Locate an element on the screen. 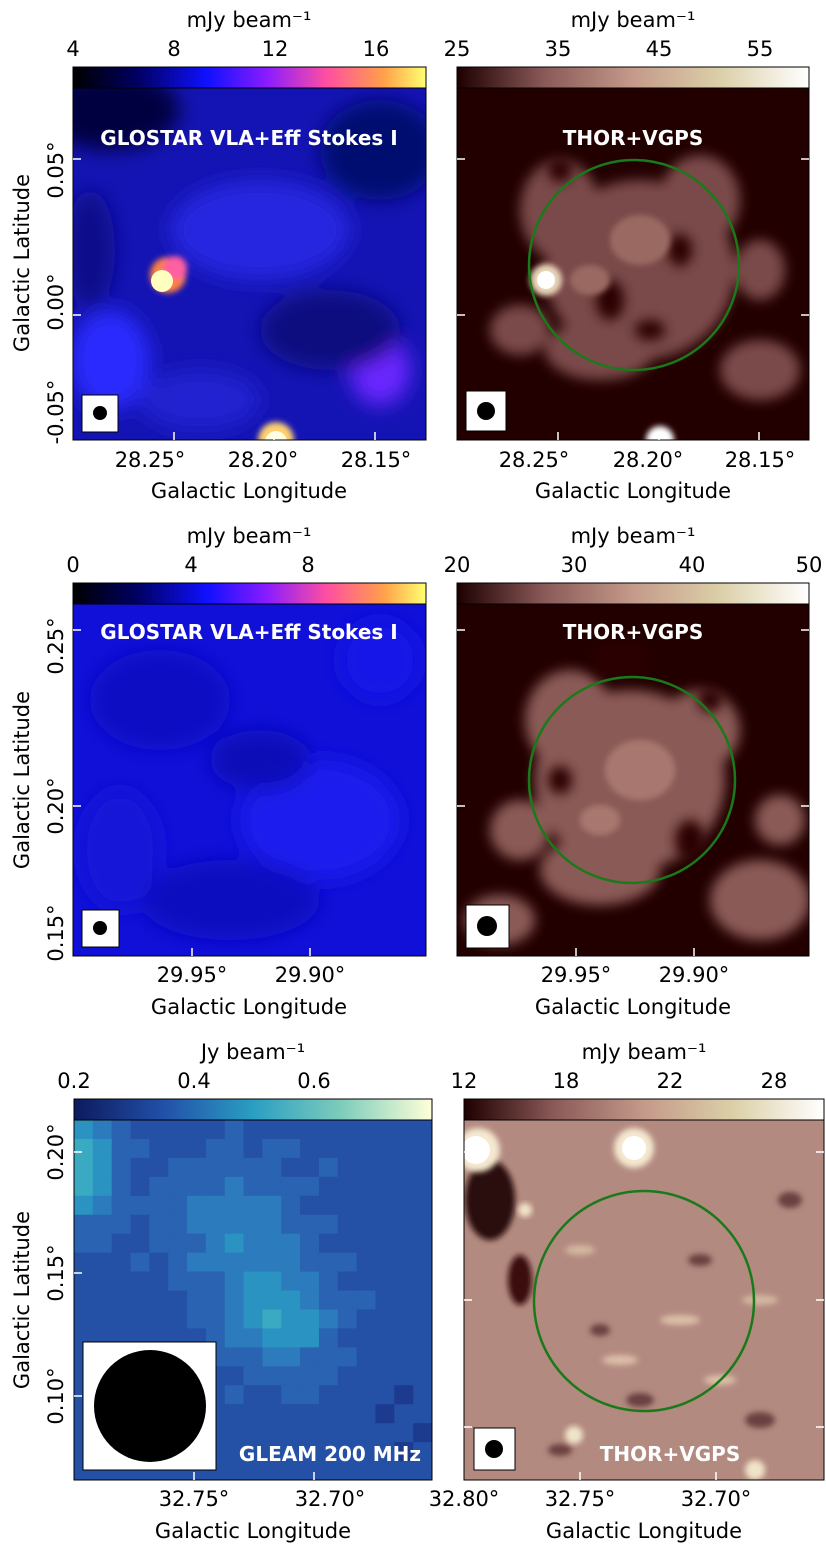 The height and width of the screenshot is (1550, 826). colorbar-ticks: 20 30 40 50 is located at coordinates (633, 565).